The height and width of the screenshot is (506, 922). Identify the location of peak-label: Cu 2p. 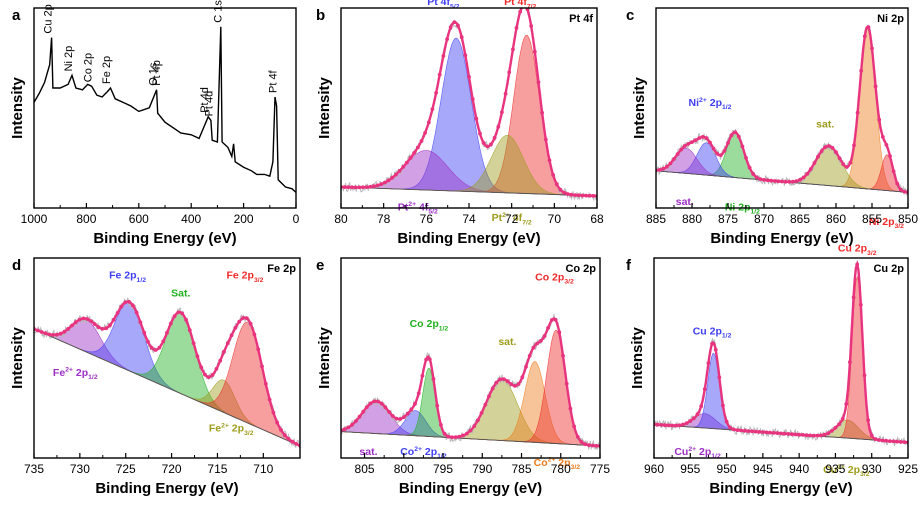
(49, 18).